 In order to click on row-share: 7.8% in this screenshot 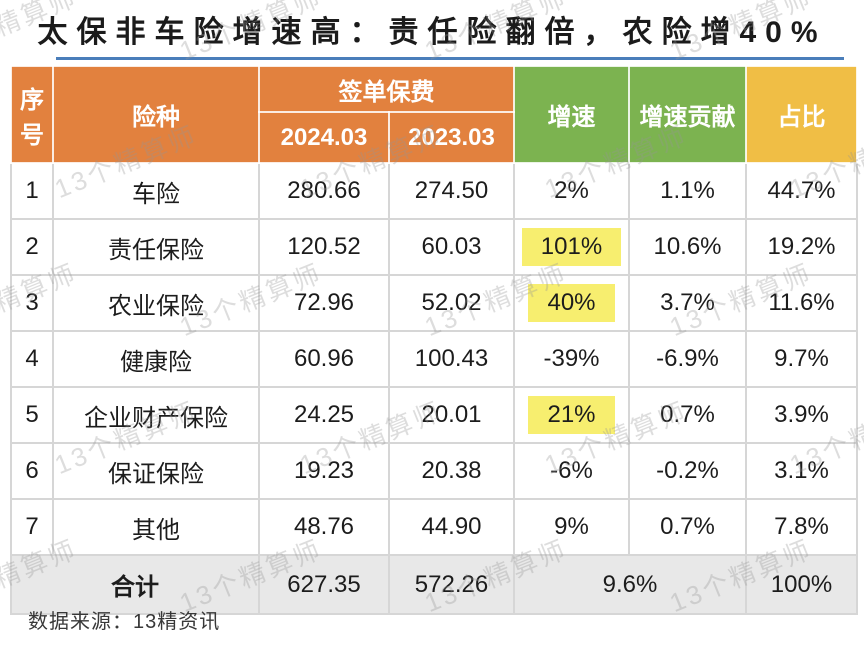, I will do `click(801, 527)`.